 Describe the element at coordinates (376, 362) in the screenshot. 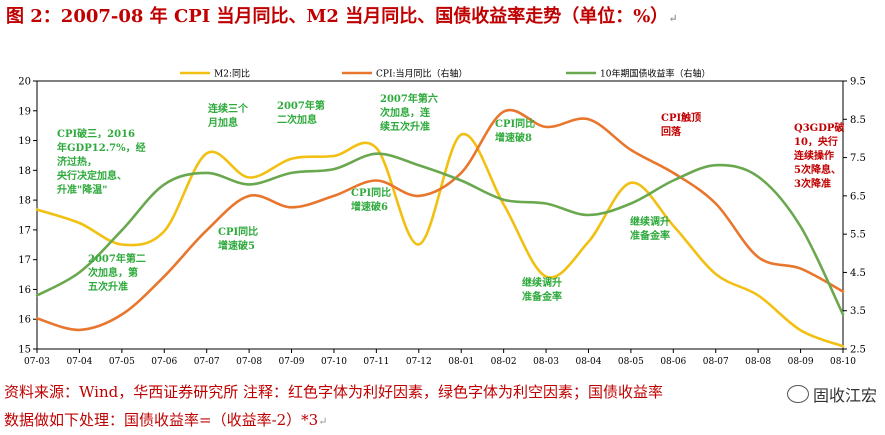

I see `x-tick-label: 07-11` at that location.